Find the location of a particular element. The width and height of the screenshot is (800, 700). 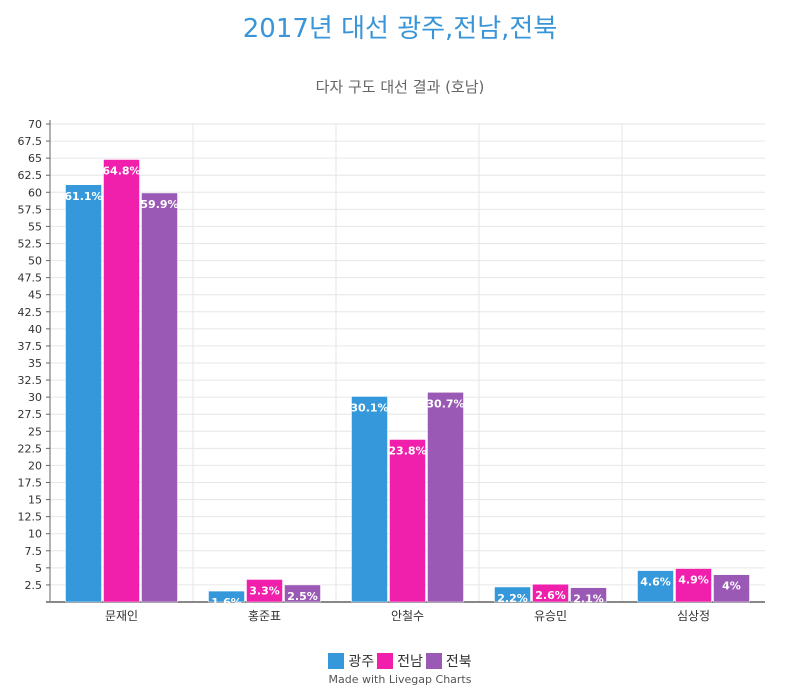

y-tick-label: 37.5 is located at coordinates (30, 346).